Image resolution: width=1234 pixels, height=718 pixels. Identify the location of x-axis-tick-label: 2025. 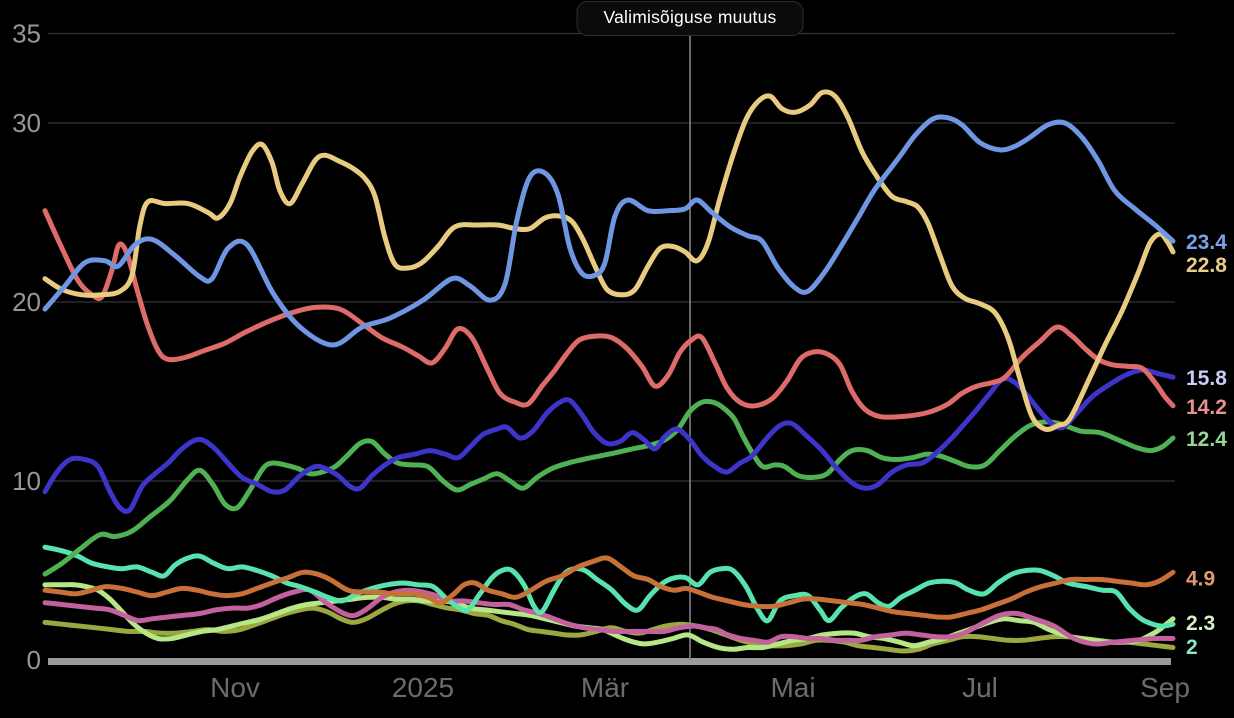
(423, 687).